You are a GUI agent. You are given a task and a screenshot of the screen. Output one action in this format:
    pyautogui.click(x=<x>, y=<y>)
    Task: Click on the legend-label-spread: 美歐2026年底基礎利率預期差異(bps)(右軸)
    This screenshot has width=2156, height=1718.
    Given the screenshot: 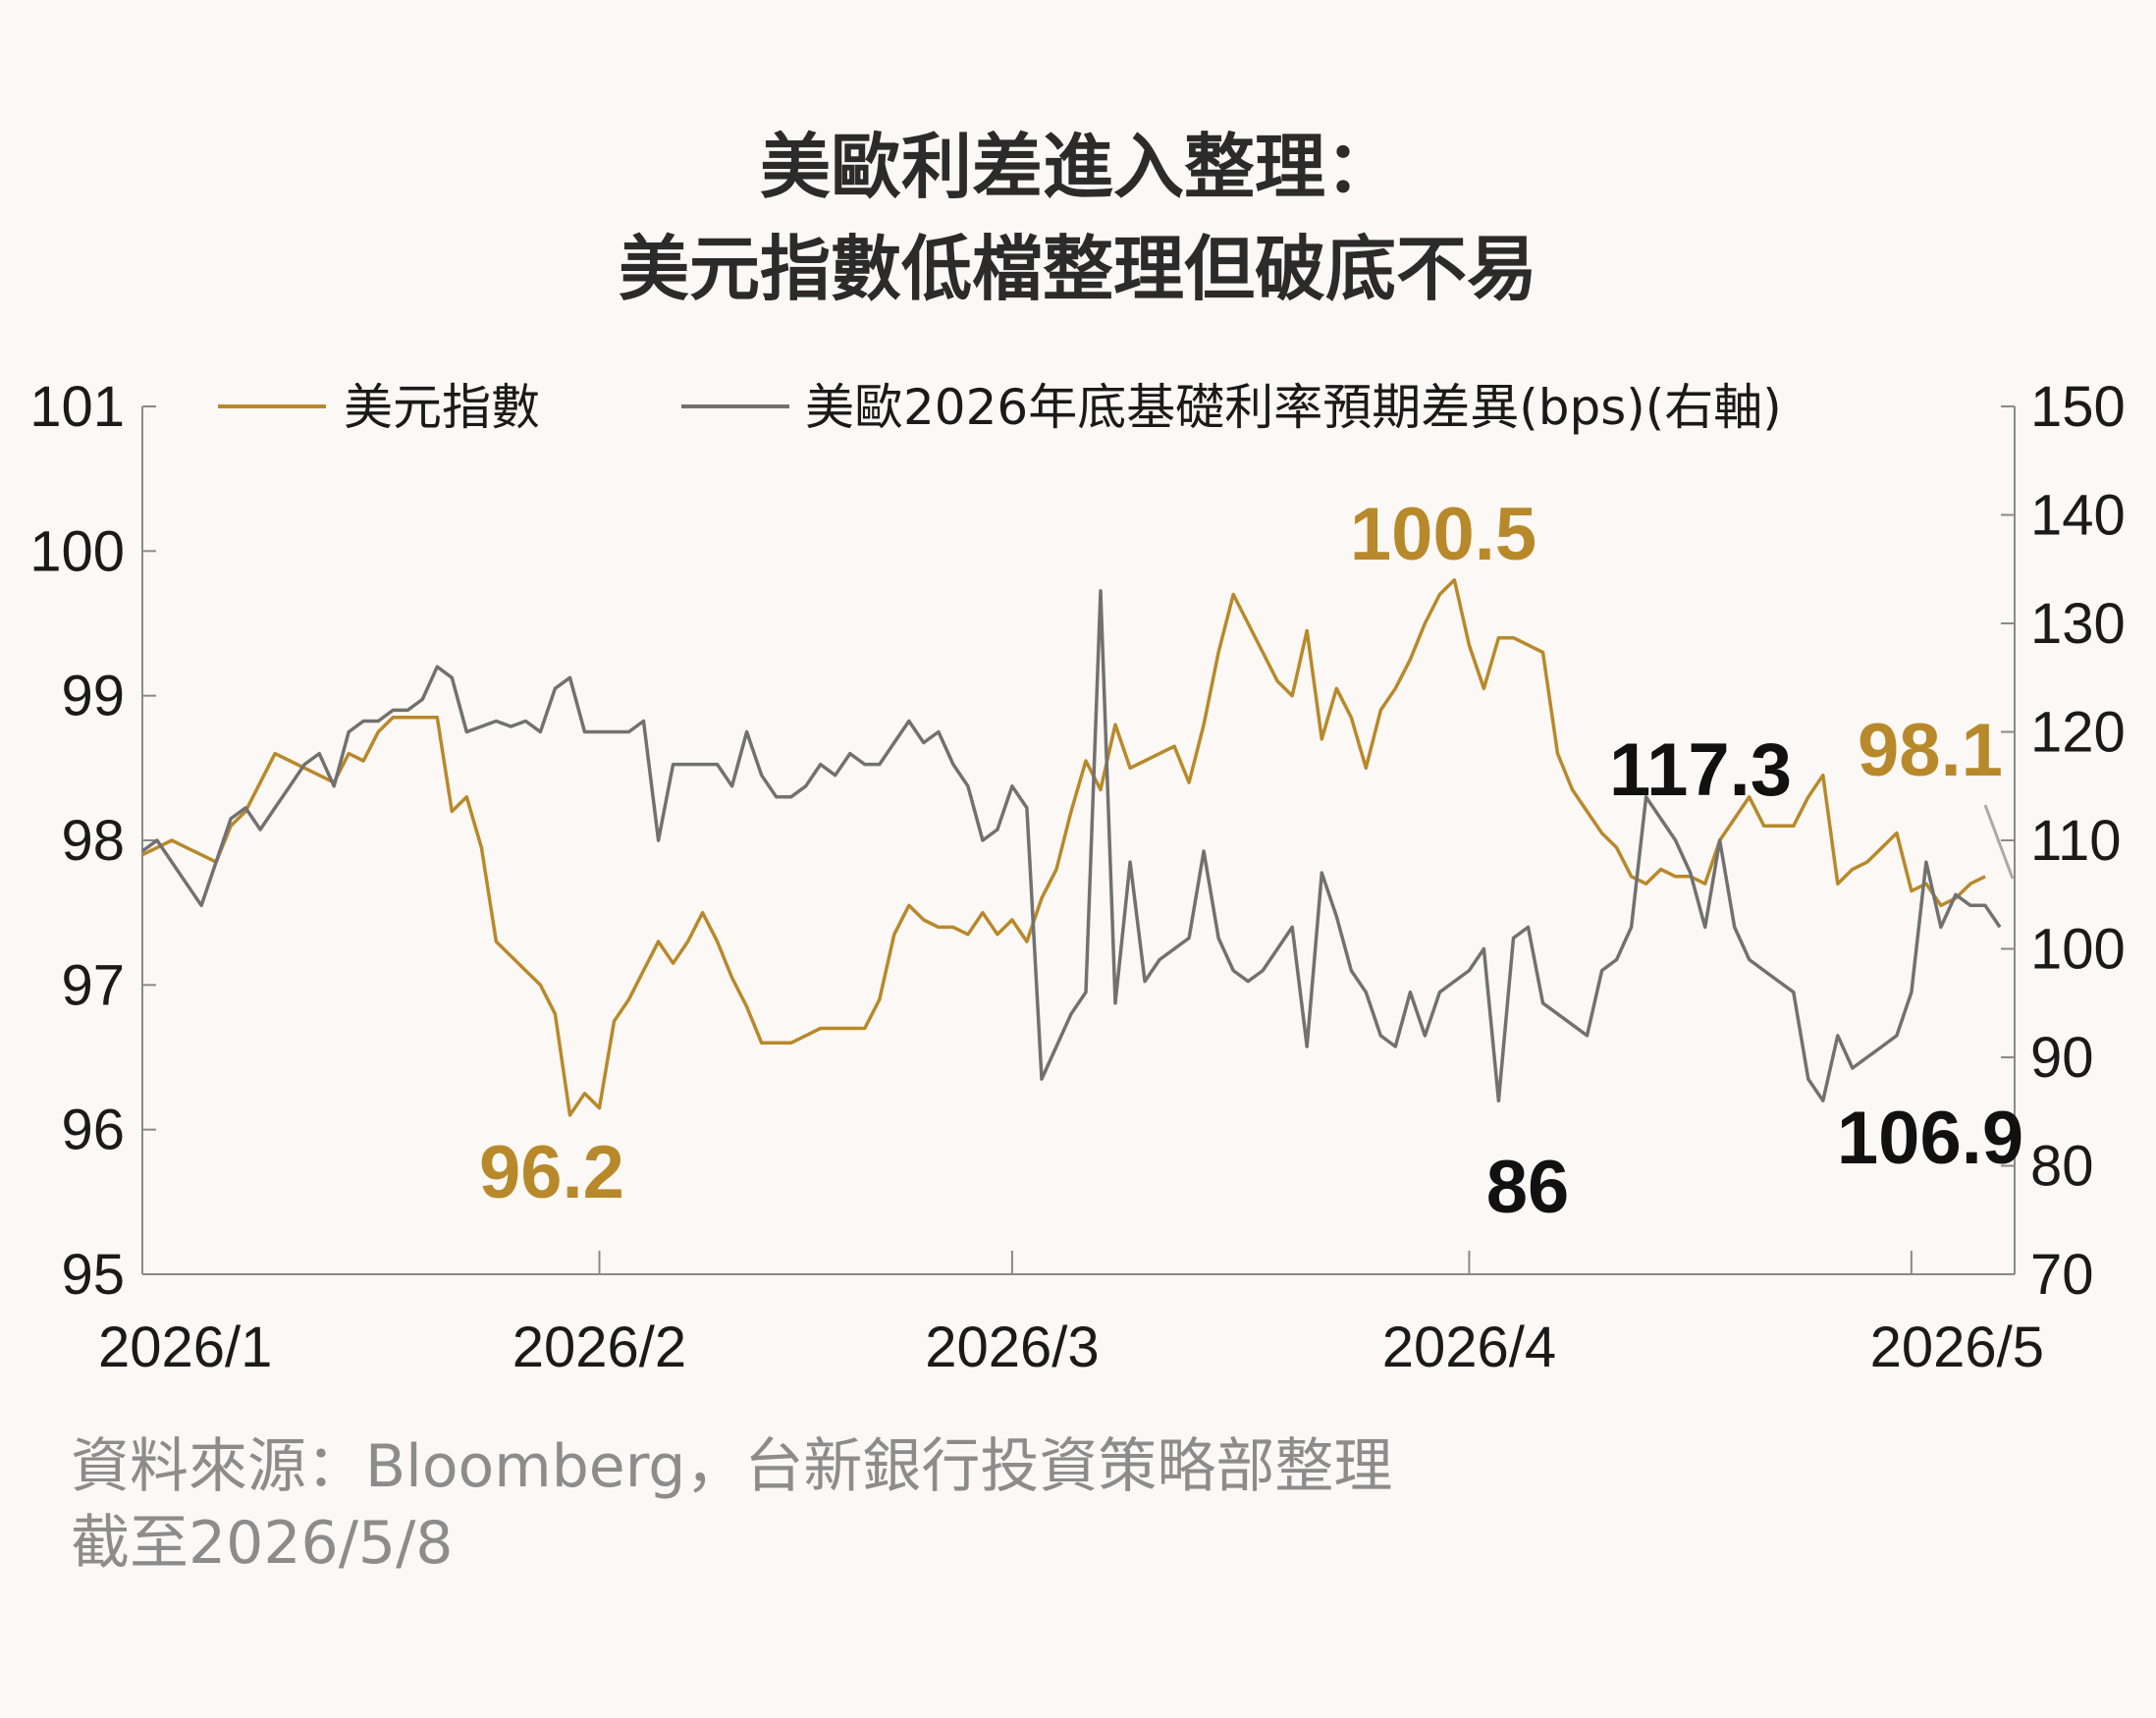 What is the action you would take?
    pyautogui.click(x=1294, y=408)
    